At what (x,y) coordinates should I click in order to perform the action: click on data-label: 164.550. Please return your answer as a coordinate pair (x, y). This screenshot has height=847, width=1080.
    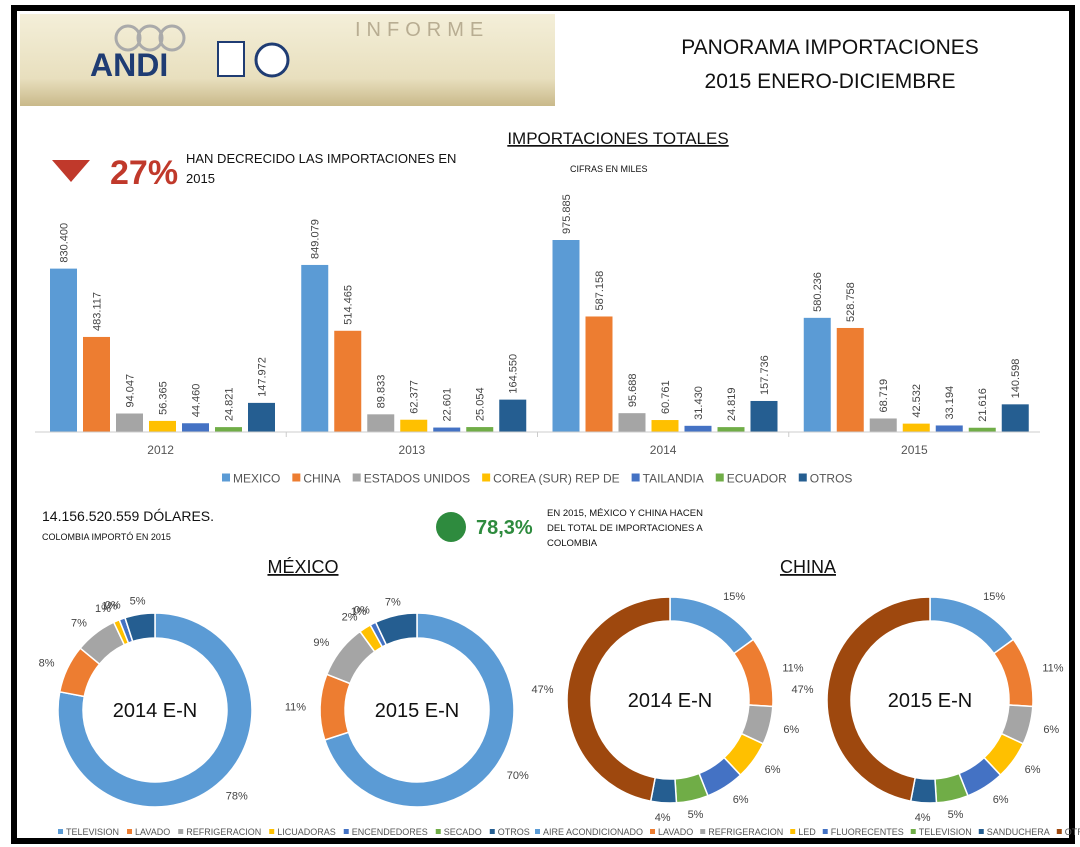
    Looking at the image, I should click on (514, 374).